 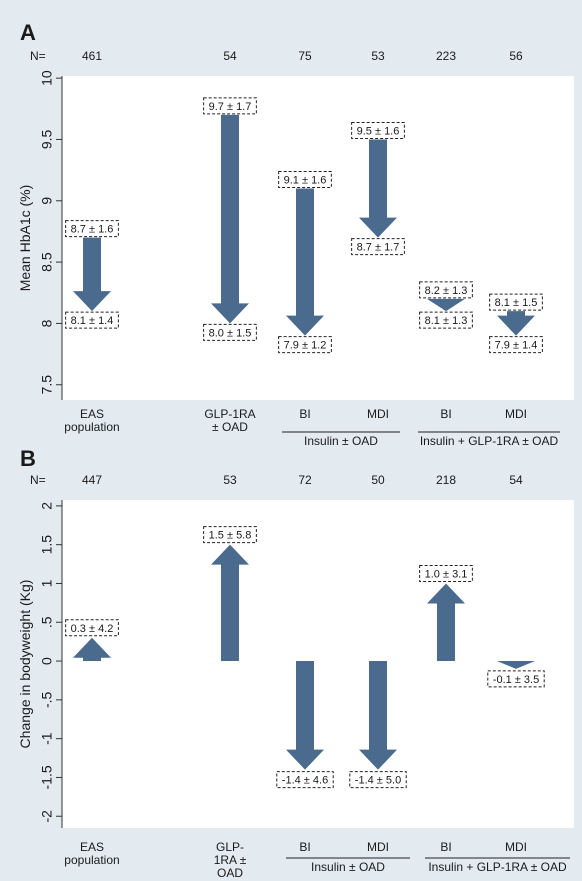 What do you see at coordinates (516, 56) in the screenshot?
I see `n-value: 56` at bounding box center [516, 56].